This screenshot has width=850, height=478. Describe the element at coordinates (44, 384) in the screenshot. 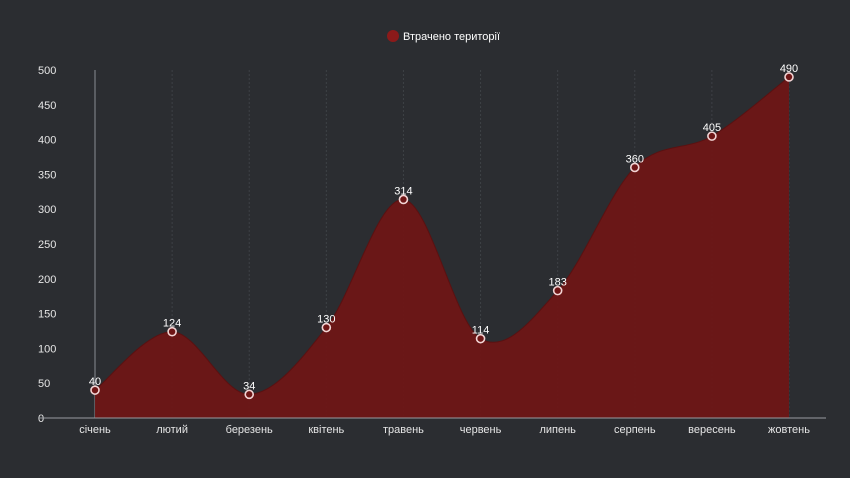

I see `y-tick-label: 50` at that location.